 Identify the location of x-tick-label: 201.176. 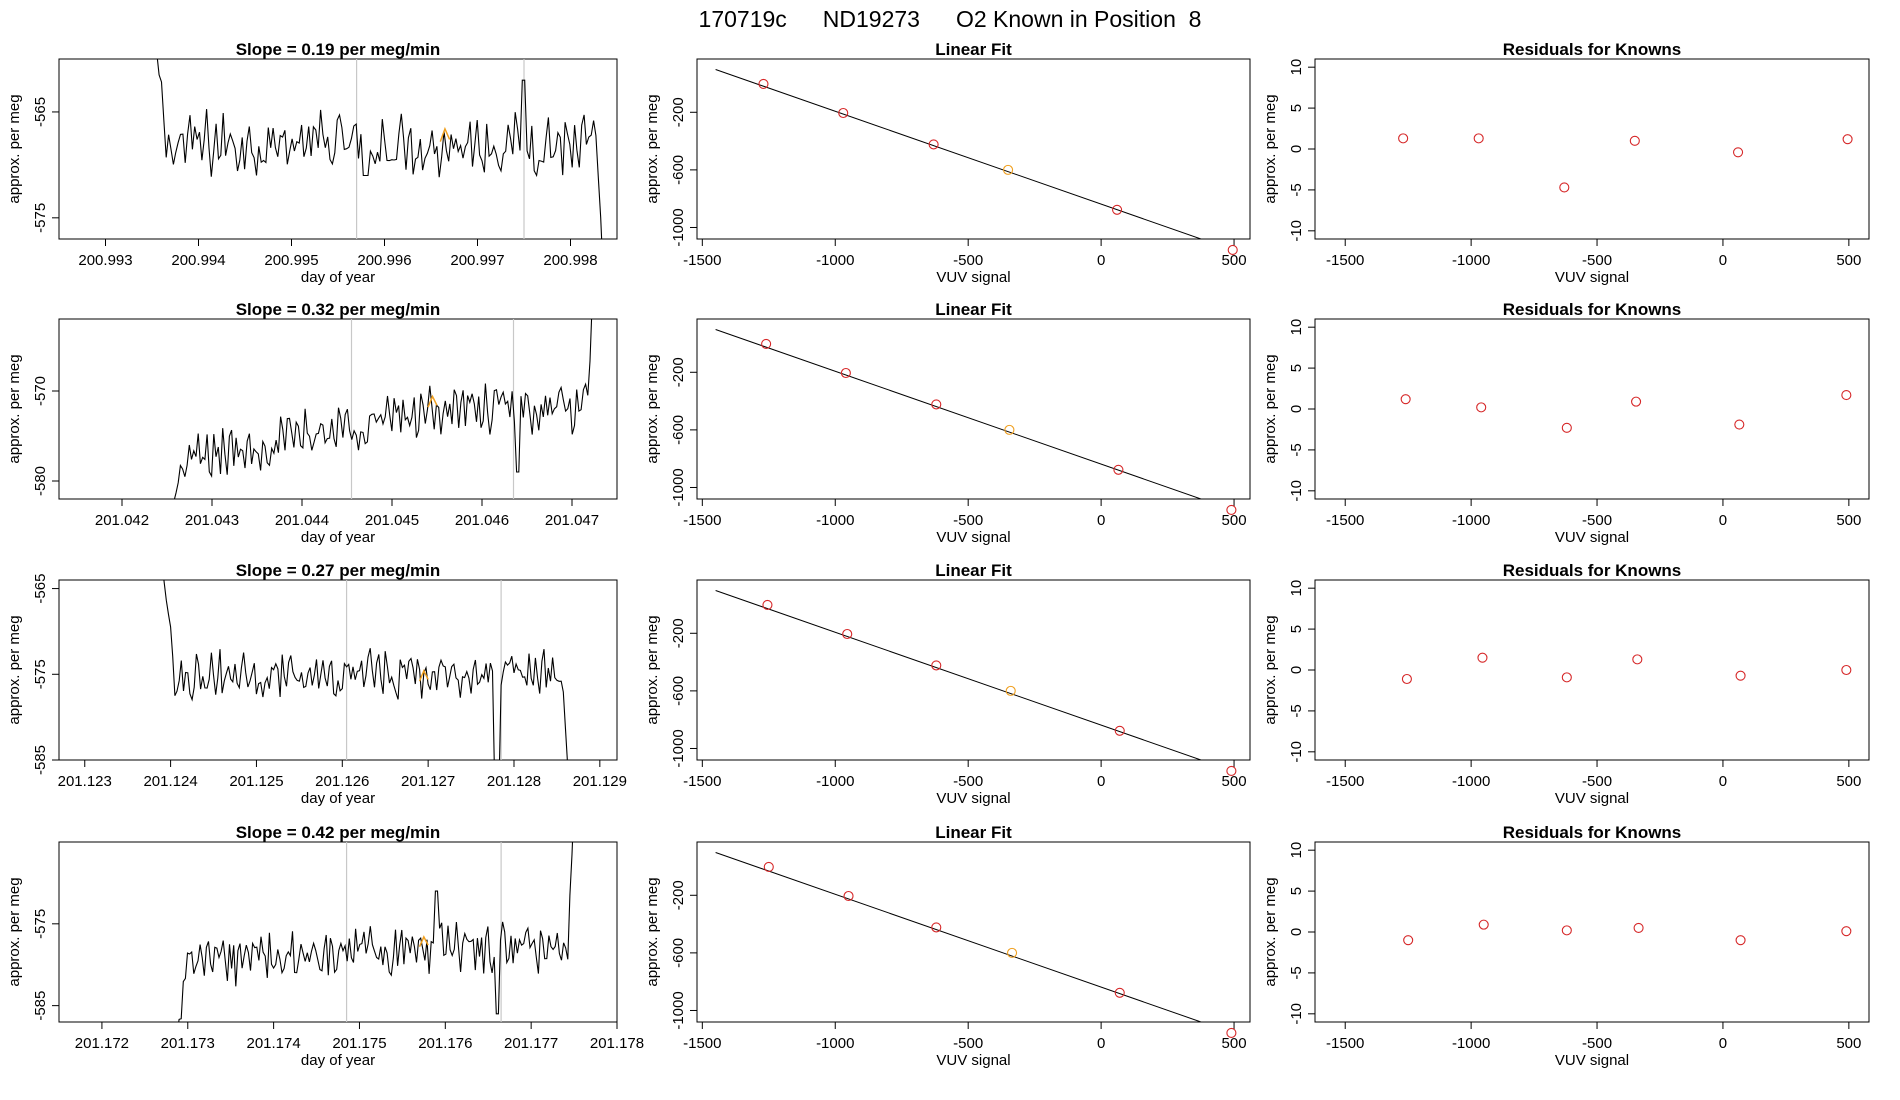
(445, 1043).